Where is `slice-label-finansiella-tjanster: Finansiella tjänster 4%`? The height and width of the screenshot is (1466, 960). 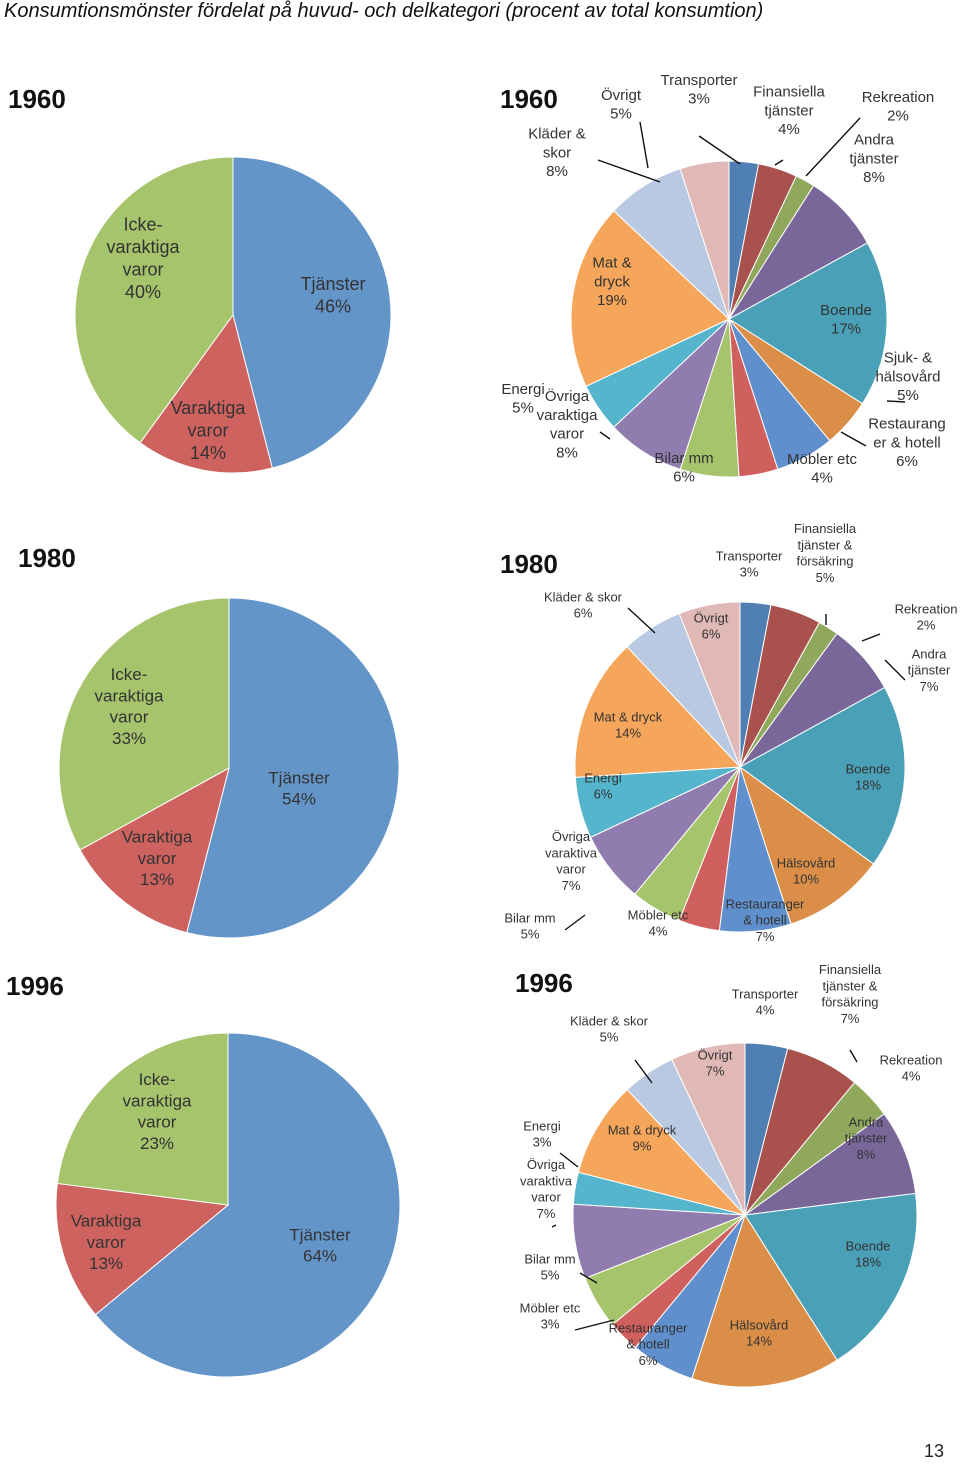 slice-label-finansiella-tjanster: Finansiella tjänster 4% is located at coordinates (789, 111).